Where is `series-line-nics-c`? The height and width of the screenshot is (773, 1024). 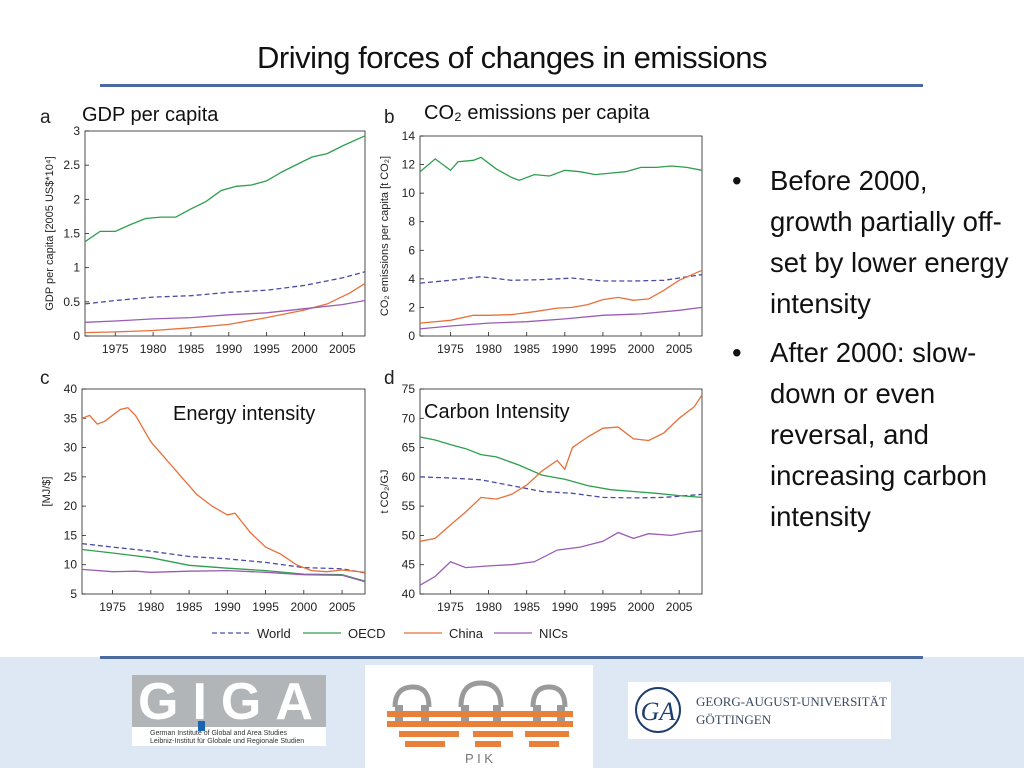 series-line-nics-c is located at coordinates (223, 575).